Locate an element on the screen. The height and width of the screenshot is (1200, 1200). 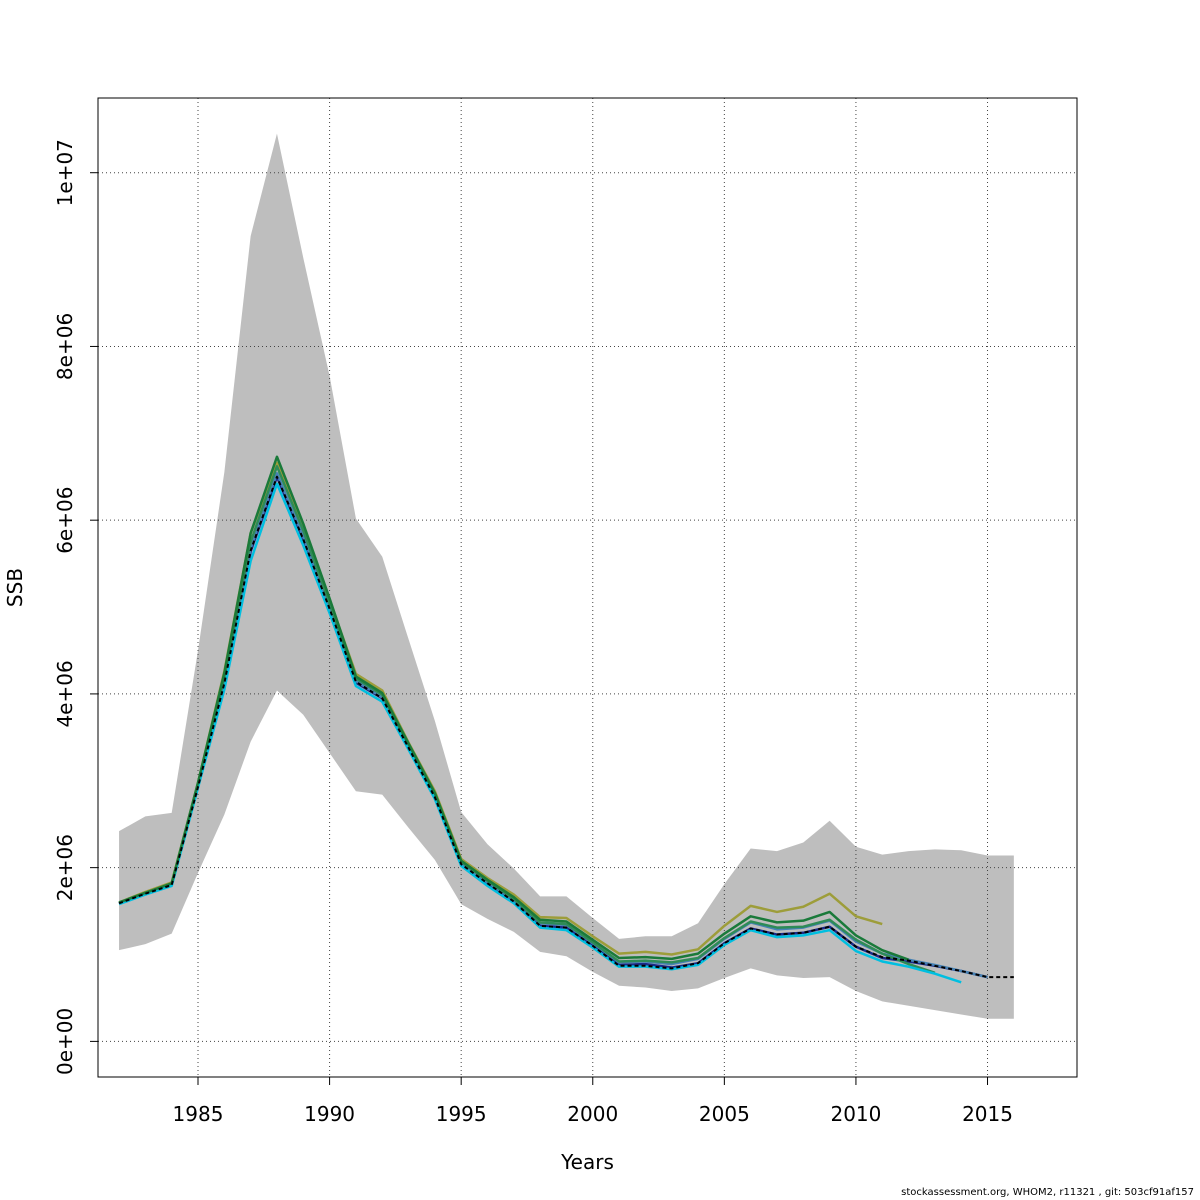
y-tick-label: 2e+06 is located at coordinates (65, 867).